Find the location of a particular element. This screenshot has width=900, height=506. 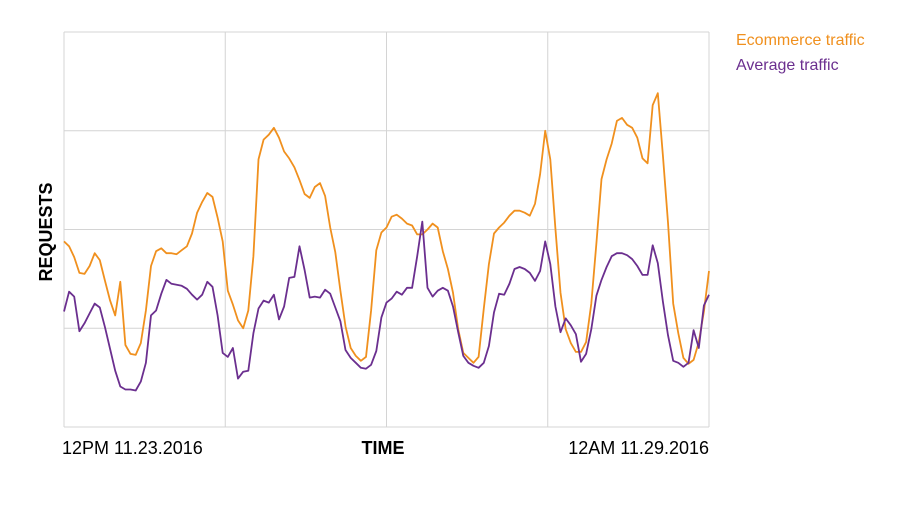

y-axis-label: REQUESTS is located at coordinates (46, 231).